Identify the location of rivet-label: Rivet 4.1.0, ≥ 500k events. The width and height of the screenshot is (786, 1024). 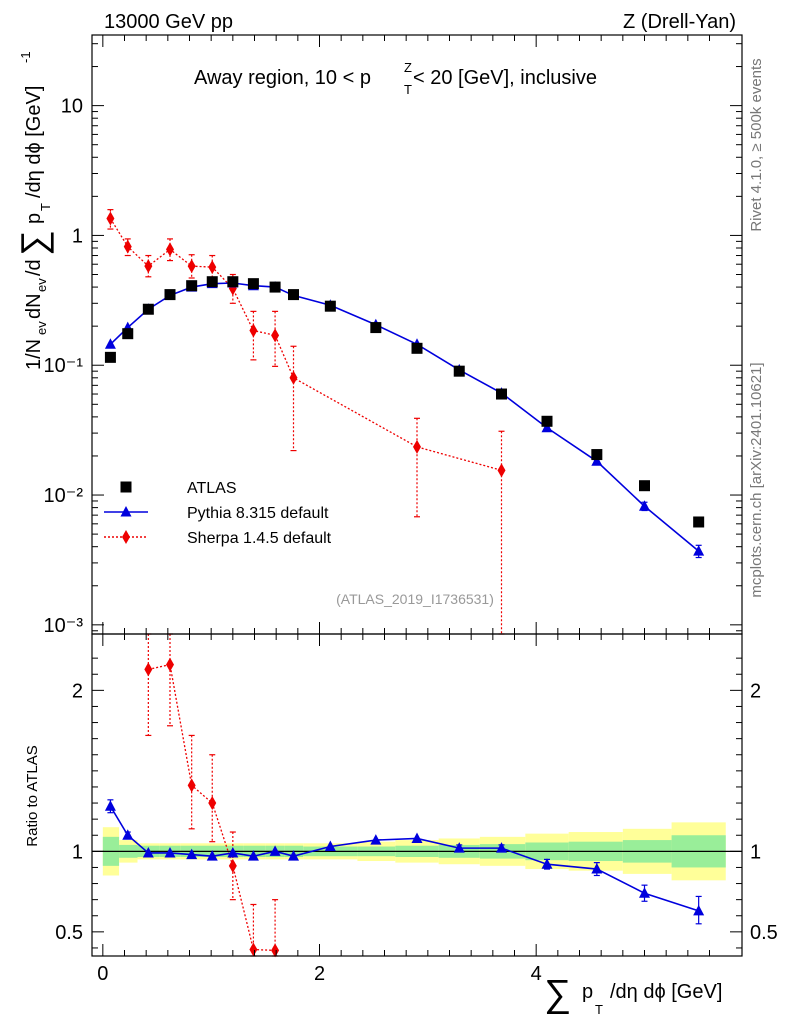
(756, 144).